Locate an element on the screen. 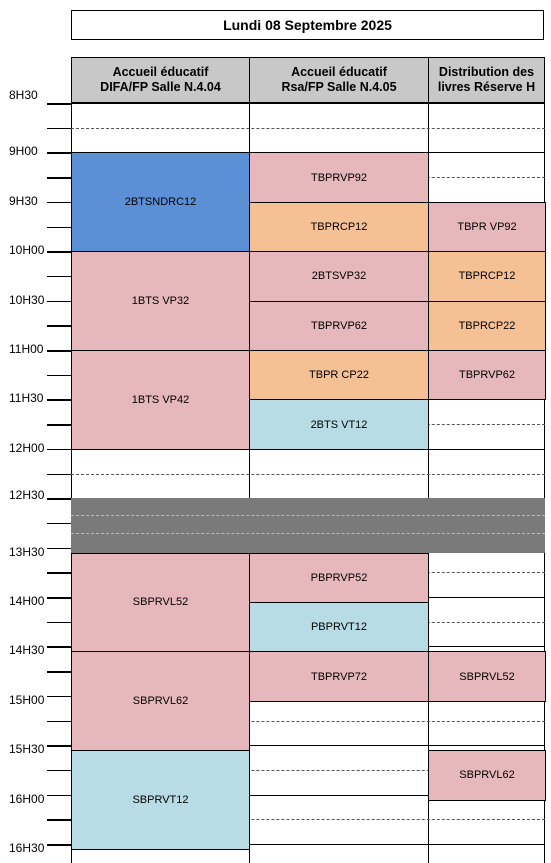 The height and width of the screenshot is (863, 551). column-header-line2: Rsa/FP Salle N.4.05 is located at coordinates (339, 87).